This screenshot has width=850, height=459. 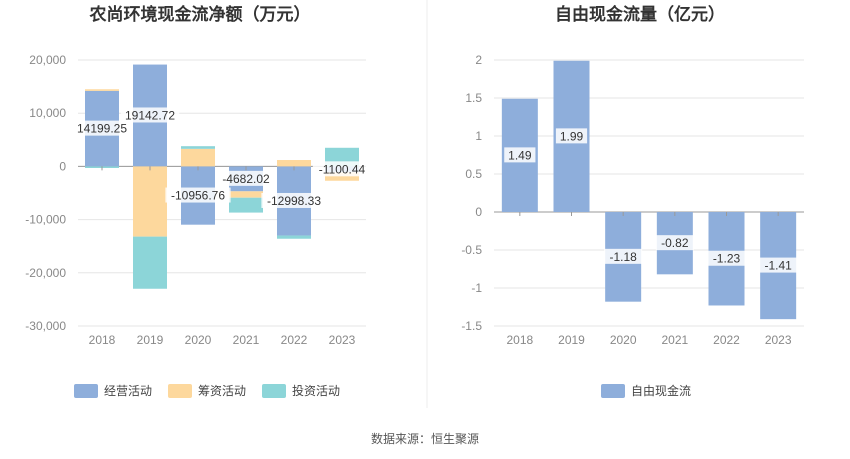 I want to click on data-label: -1.41, so click(x=778, y=266).